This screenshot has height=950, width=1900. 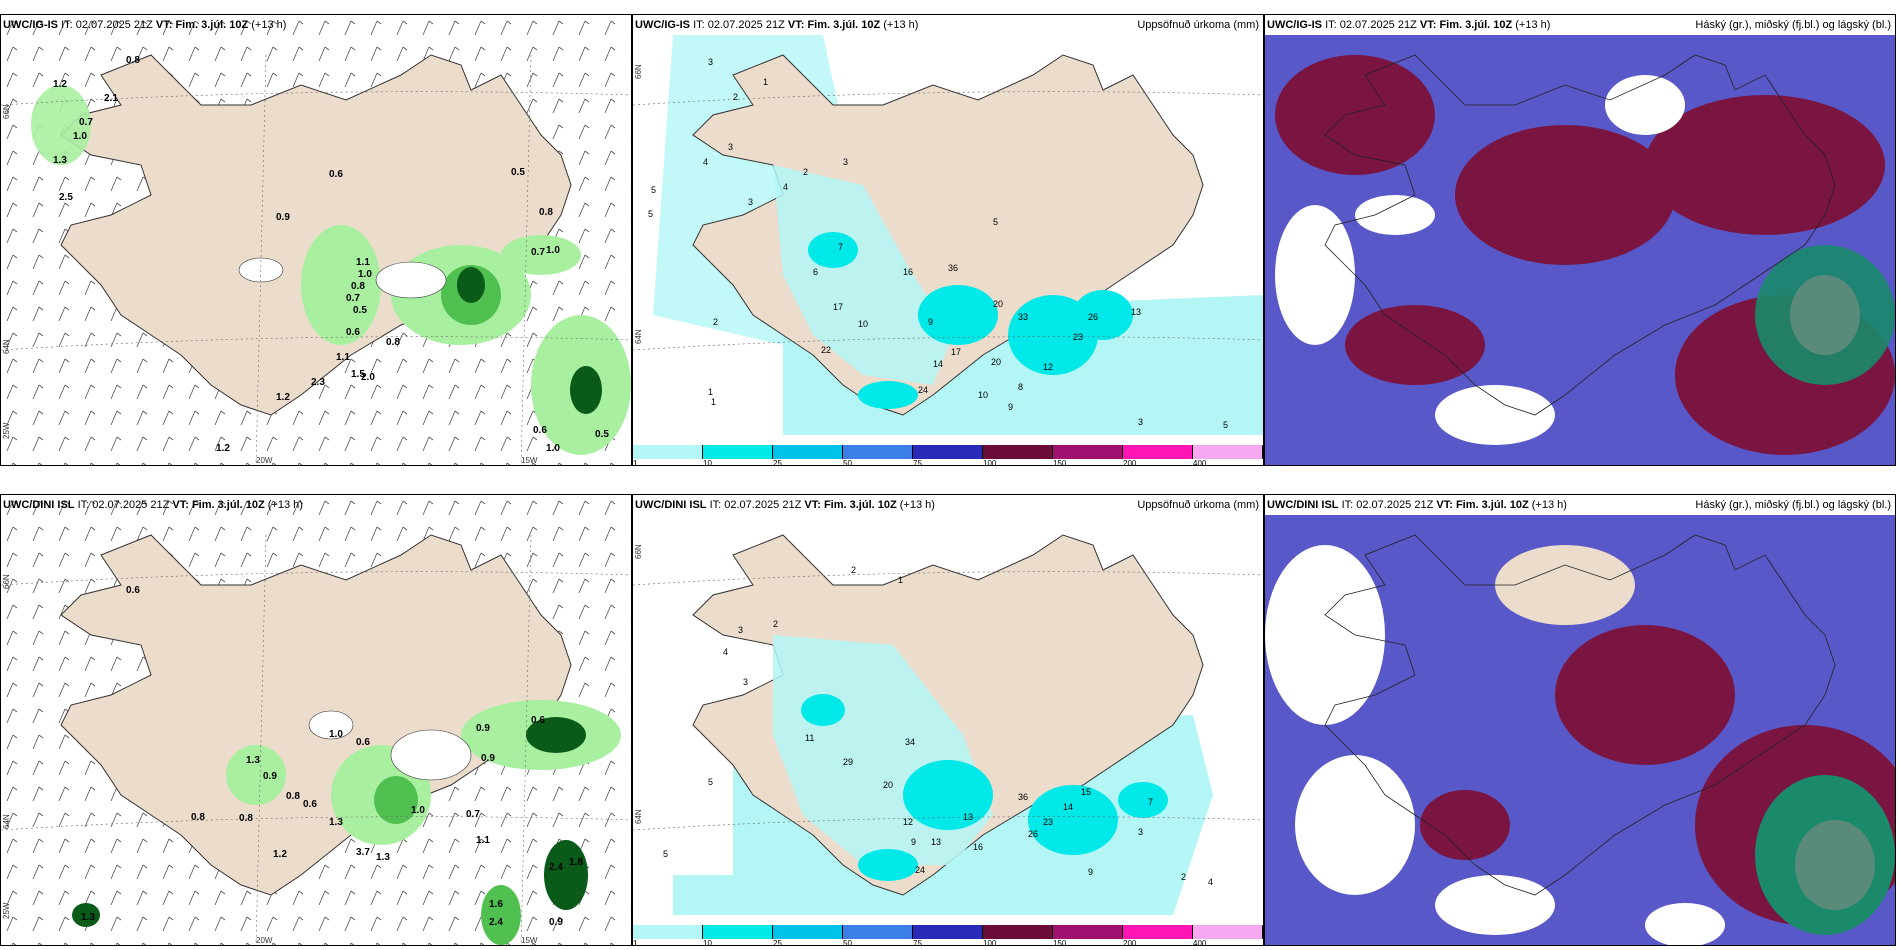 I want to click on value-label: 1.5, so click(x=358, y=374).